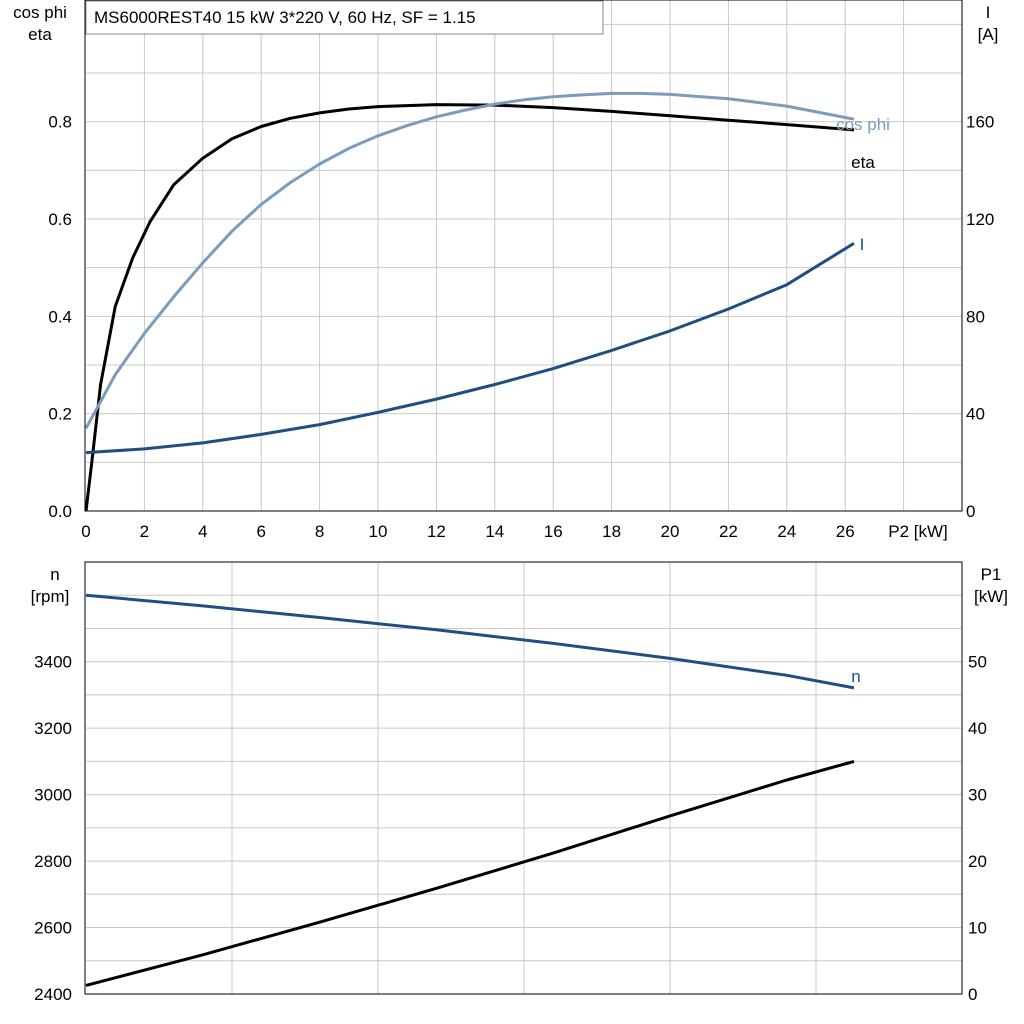 The image size is (1024, 1024). What do you see at coordinates (975, 414) in the screenshot?
I see `top-right-tick-1: 40` at bounding box center [975, 414].